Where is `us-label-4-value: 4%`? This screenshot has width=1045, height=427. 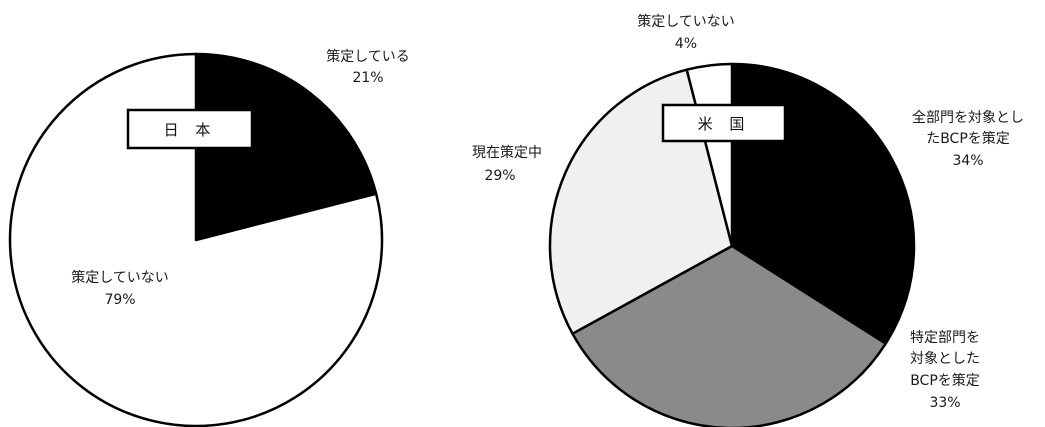
us-label-4-value: 4% is located at coordinates (686, 44).